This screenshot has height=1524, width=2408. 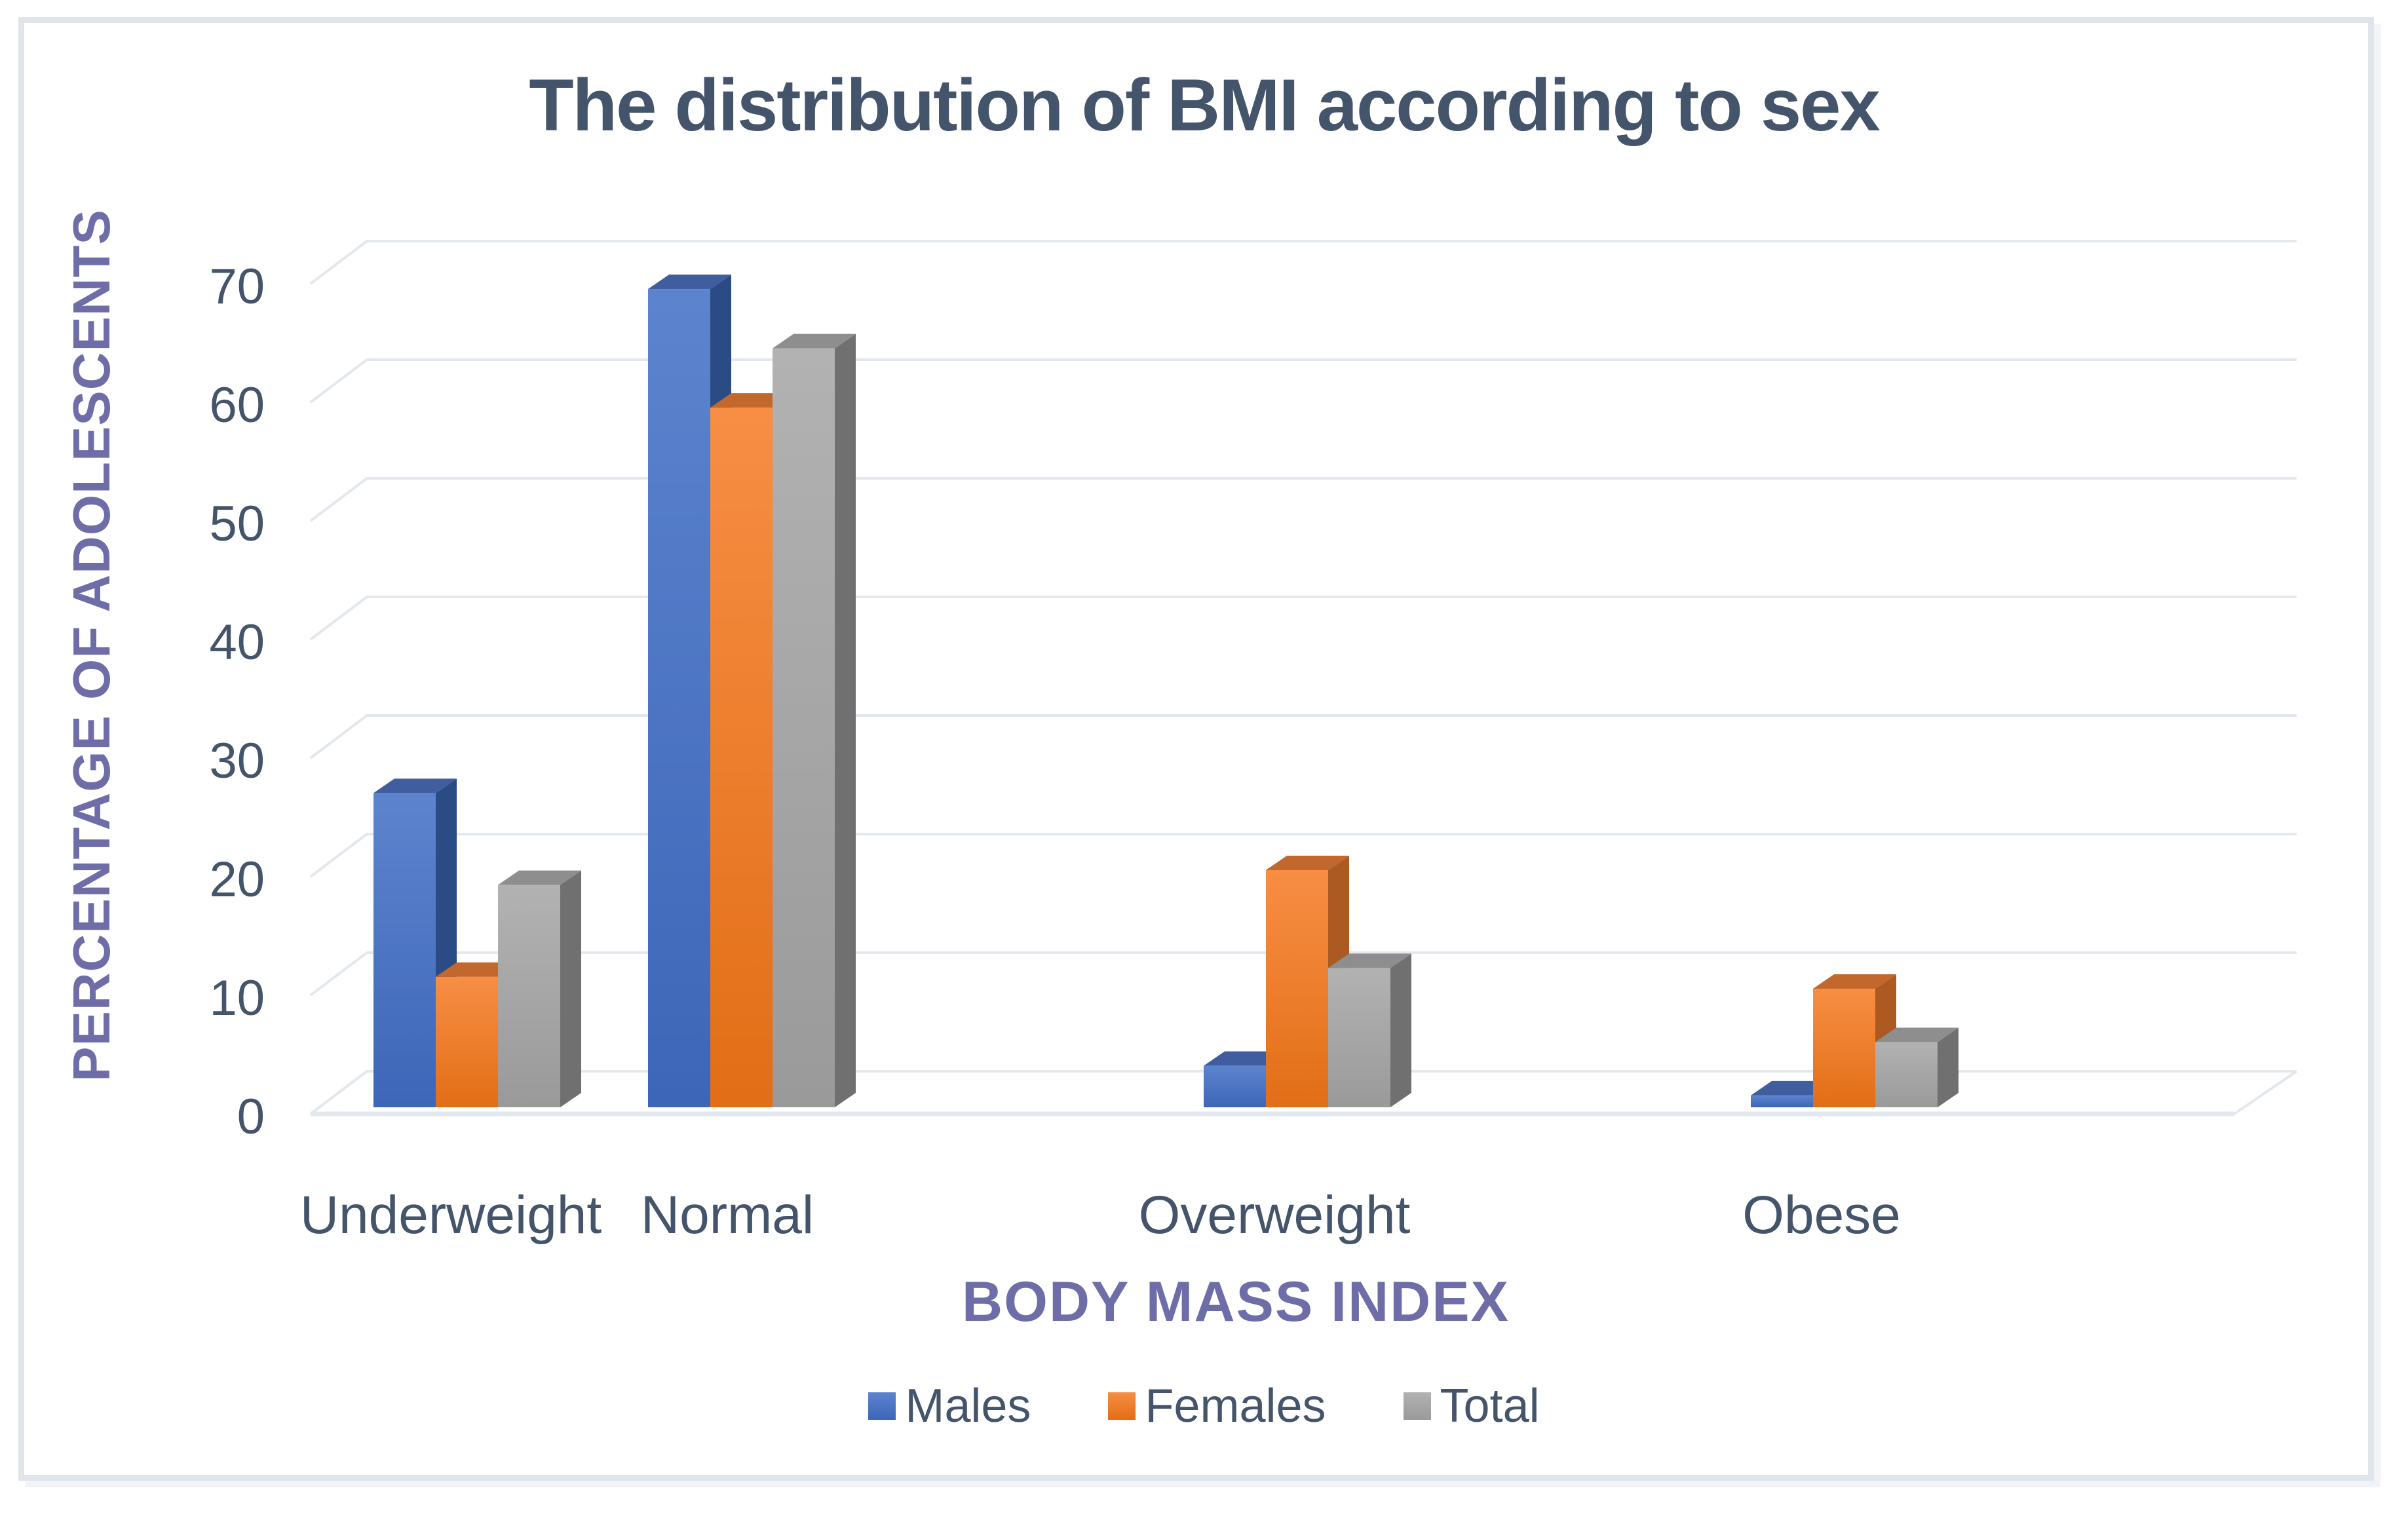 I want to click on y-tick-label: 30, so click(x=237, y=761).